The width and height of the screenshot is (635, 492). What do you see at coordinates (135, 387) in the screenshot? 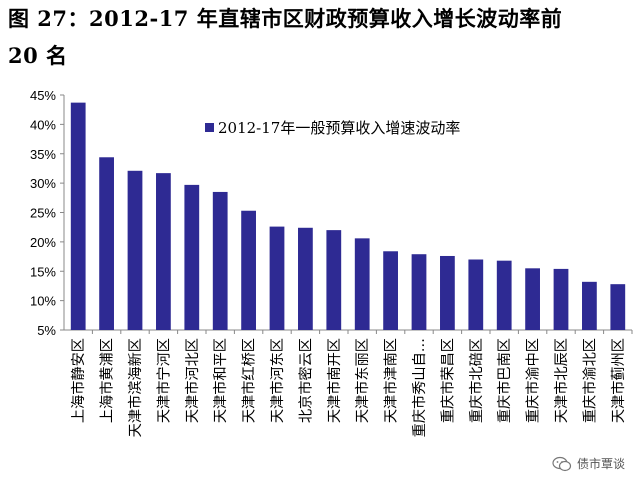
I see `x-tick-label: 天津市滨海新区` at bounding box center [135, 387].